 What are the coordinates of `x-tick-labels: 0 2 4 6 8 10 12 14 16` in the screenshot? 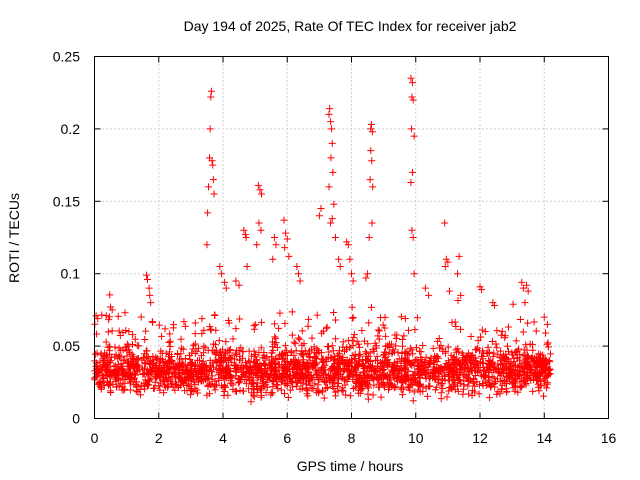 It's located at (354, 438).